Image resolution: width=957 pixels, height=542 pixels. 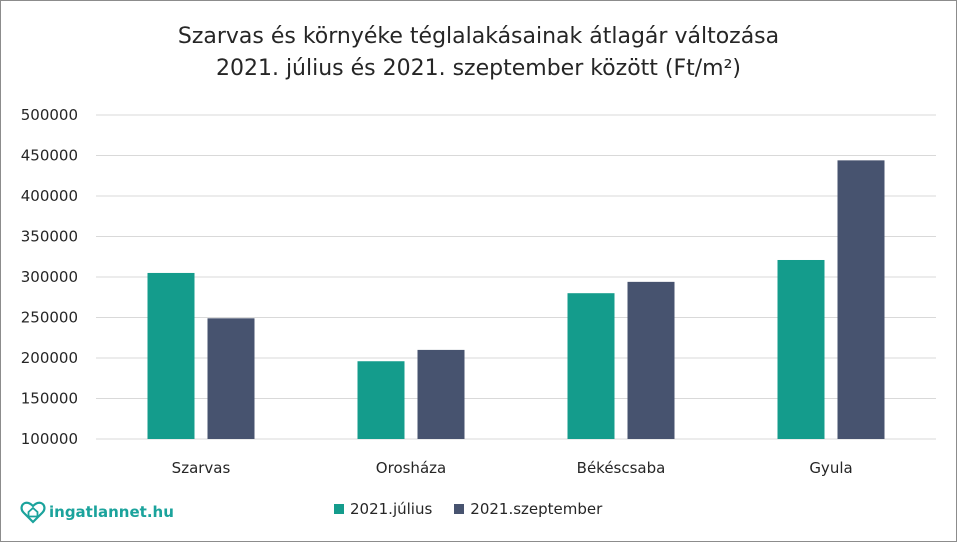 I want to click on legend-item-series-2: 2021.szeptember, so click(x=528, y=509).